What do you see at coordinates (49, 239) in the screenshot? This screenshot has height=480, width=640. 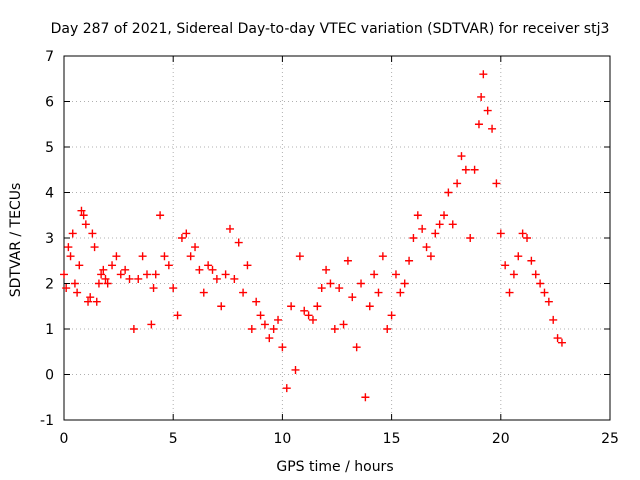 I see `y-tick-label: 3` at bounding box center [49, 239].